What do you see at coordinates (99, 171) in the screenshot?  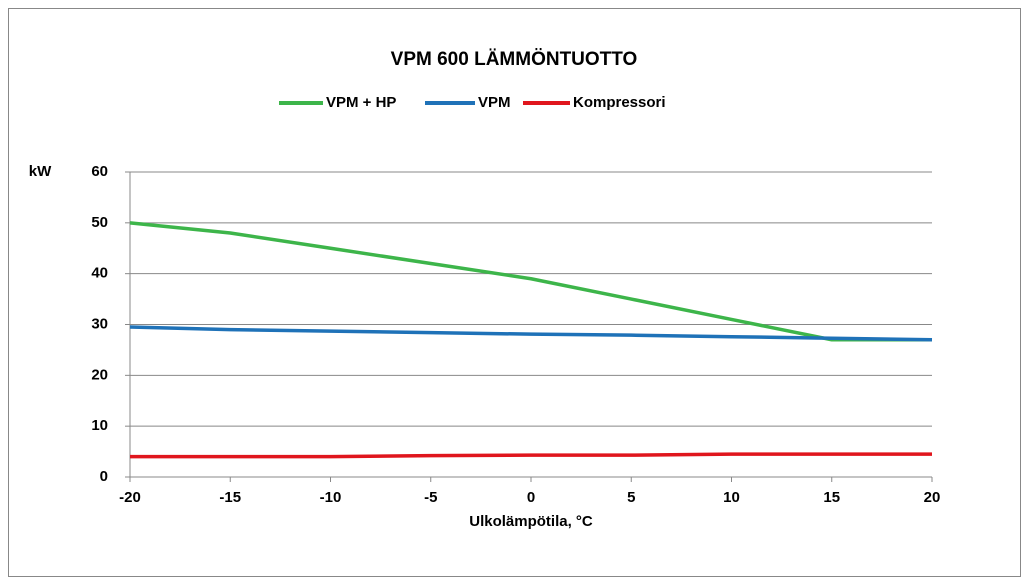 I see `y-tick-label: 60` at bounding box center [99, 171].